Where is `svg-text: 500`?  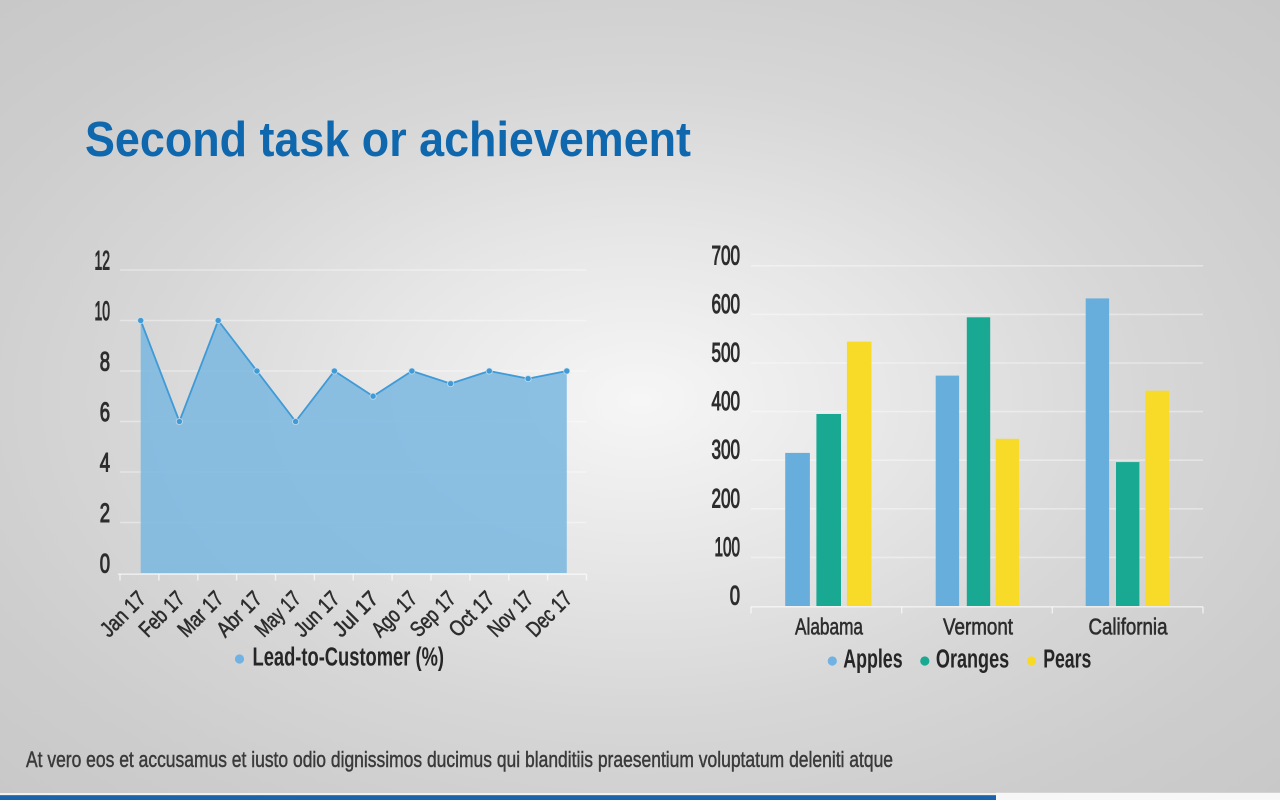 svg-text: 500 is located at coordinates (726, 353).